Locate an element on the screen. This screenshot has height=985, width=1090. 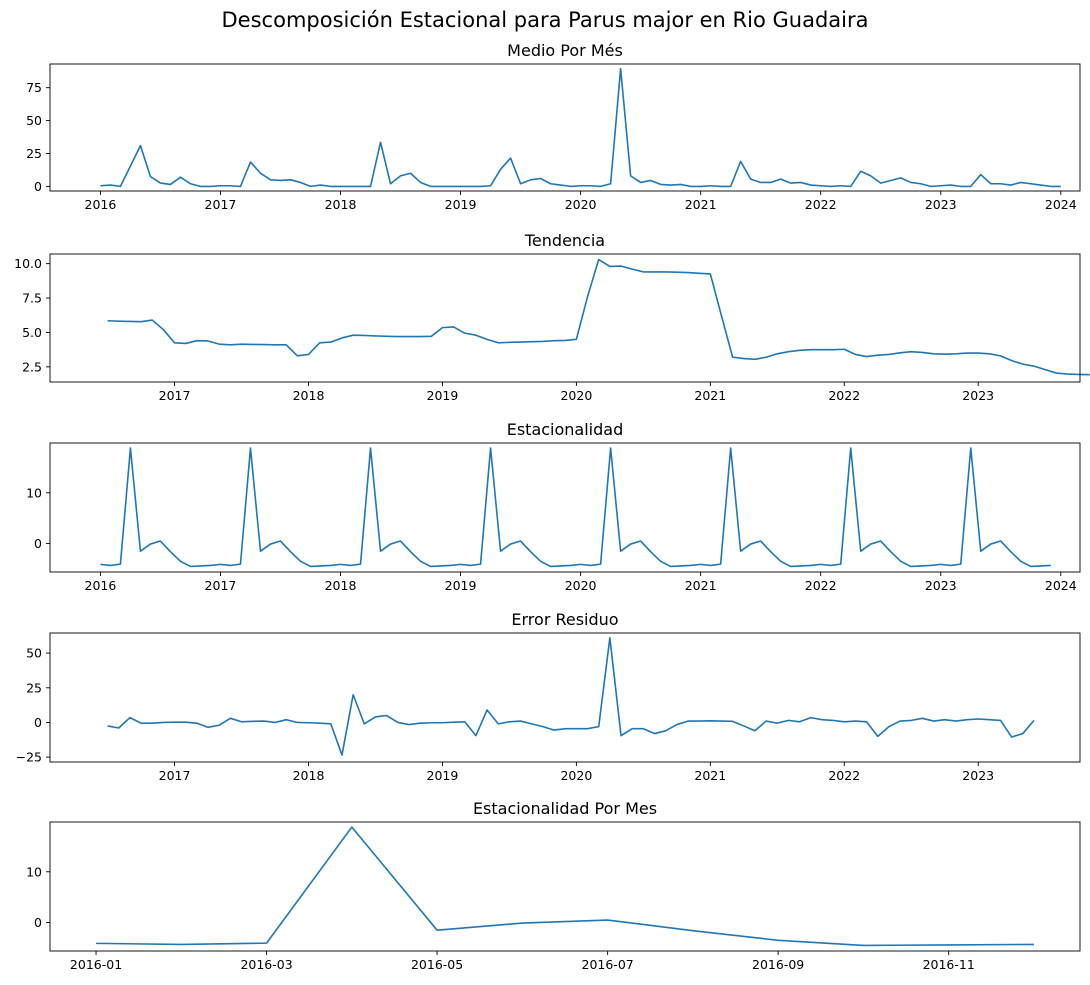
x-tick-label: 2016-11 is located at coordinates (949, 964).